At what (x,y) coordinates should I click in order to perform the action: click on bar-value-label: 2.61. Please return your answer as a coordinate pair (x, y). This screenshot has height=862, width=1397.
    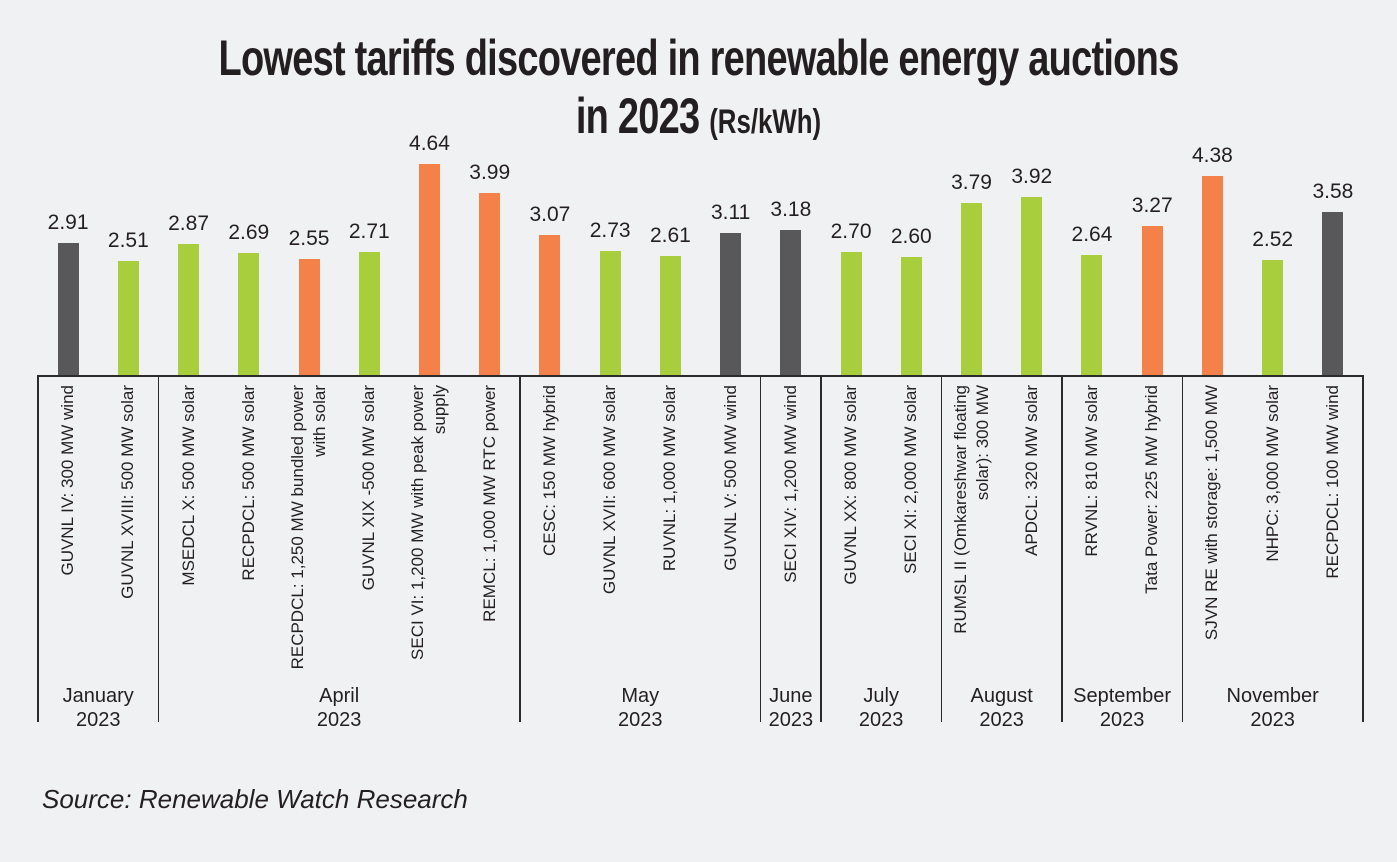
    Looking at the image, I should click on (670, 235).